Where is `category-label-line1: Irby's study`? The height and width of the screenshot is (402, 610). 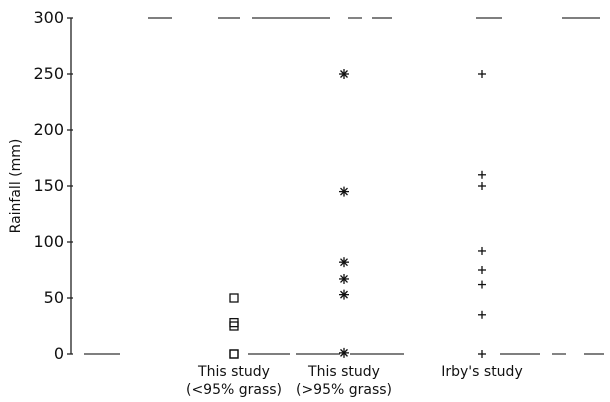
category-label-line1: Irby's study is located at coordinates (481, 372).